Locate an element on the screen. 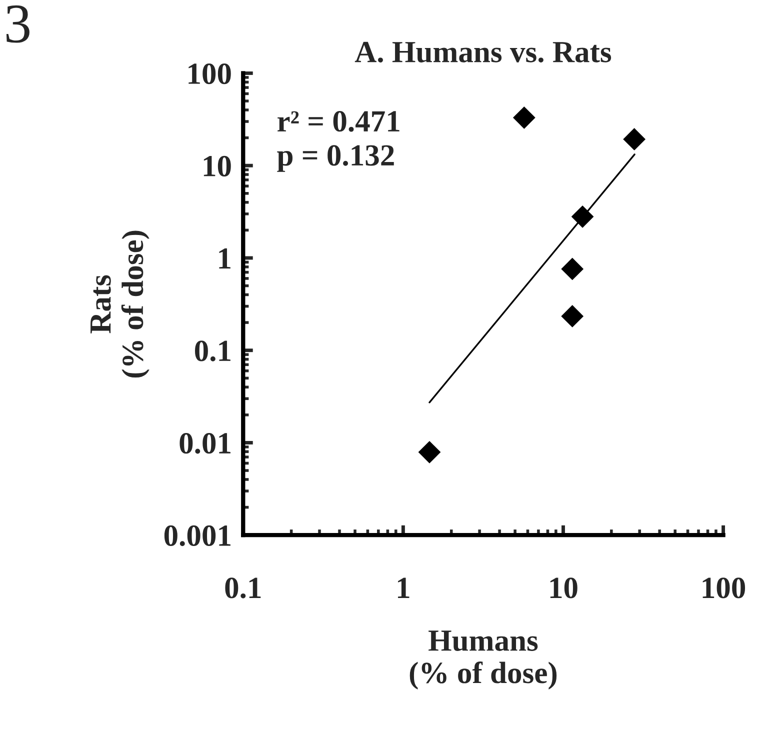 The width and height of the screenshot is (767, 732). y-tick-label: 0.1 is located at coordinates (212, 351).